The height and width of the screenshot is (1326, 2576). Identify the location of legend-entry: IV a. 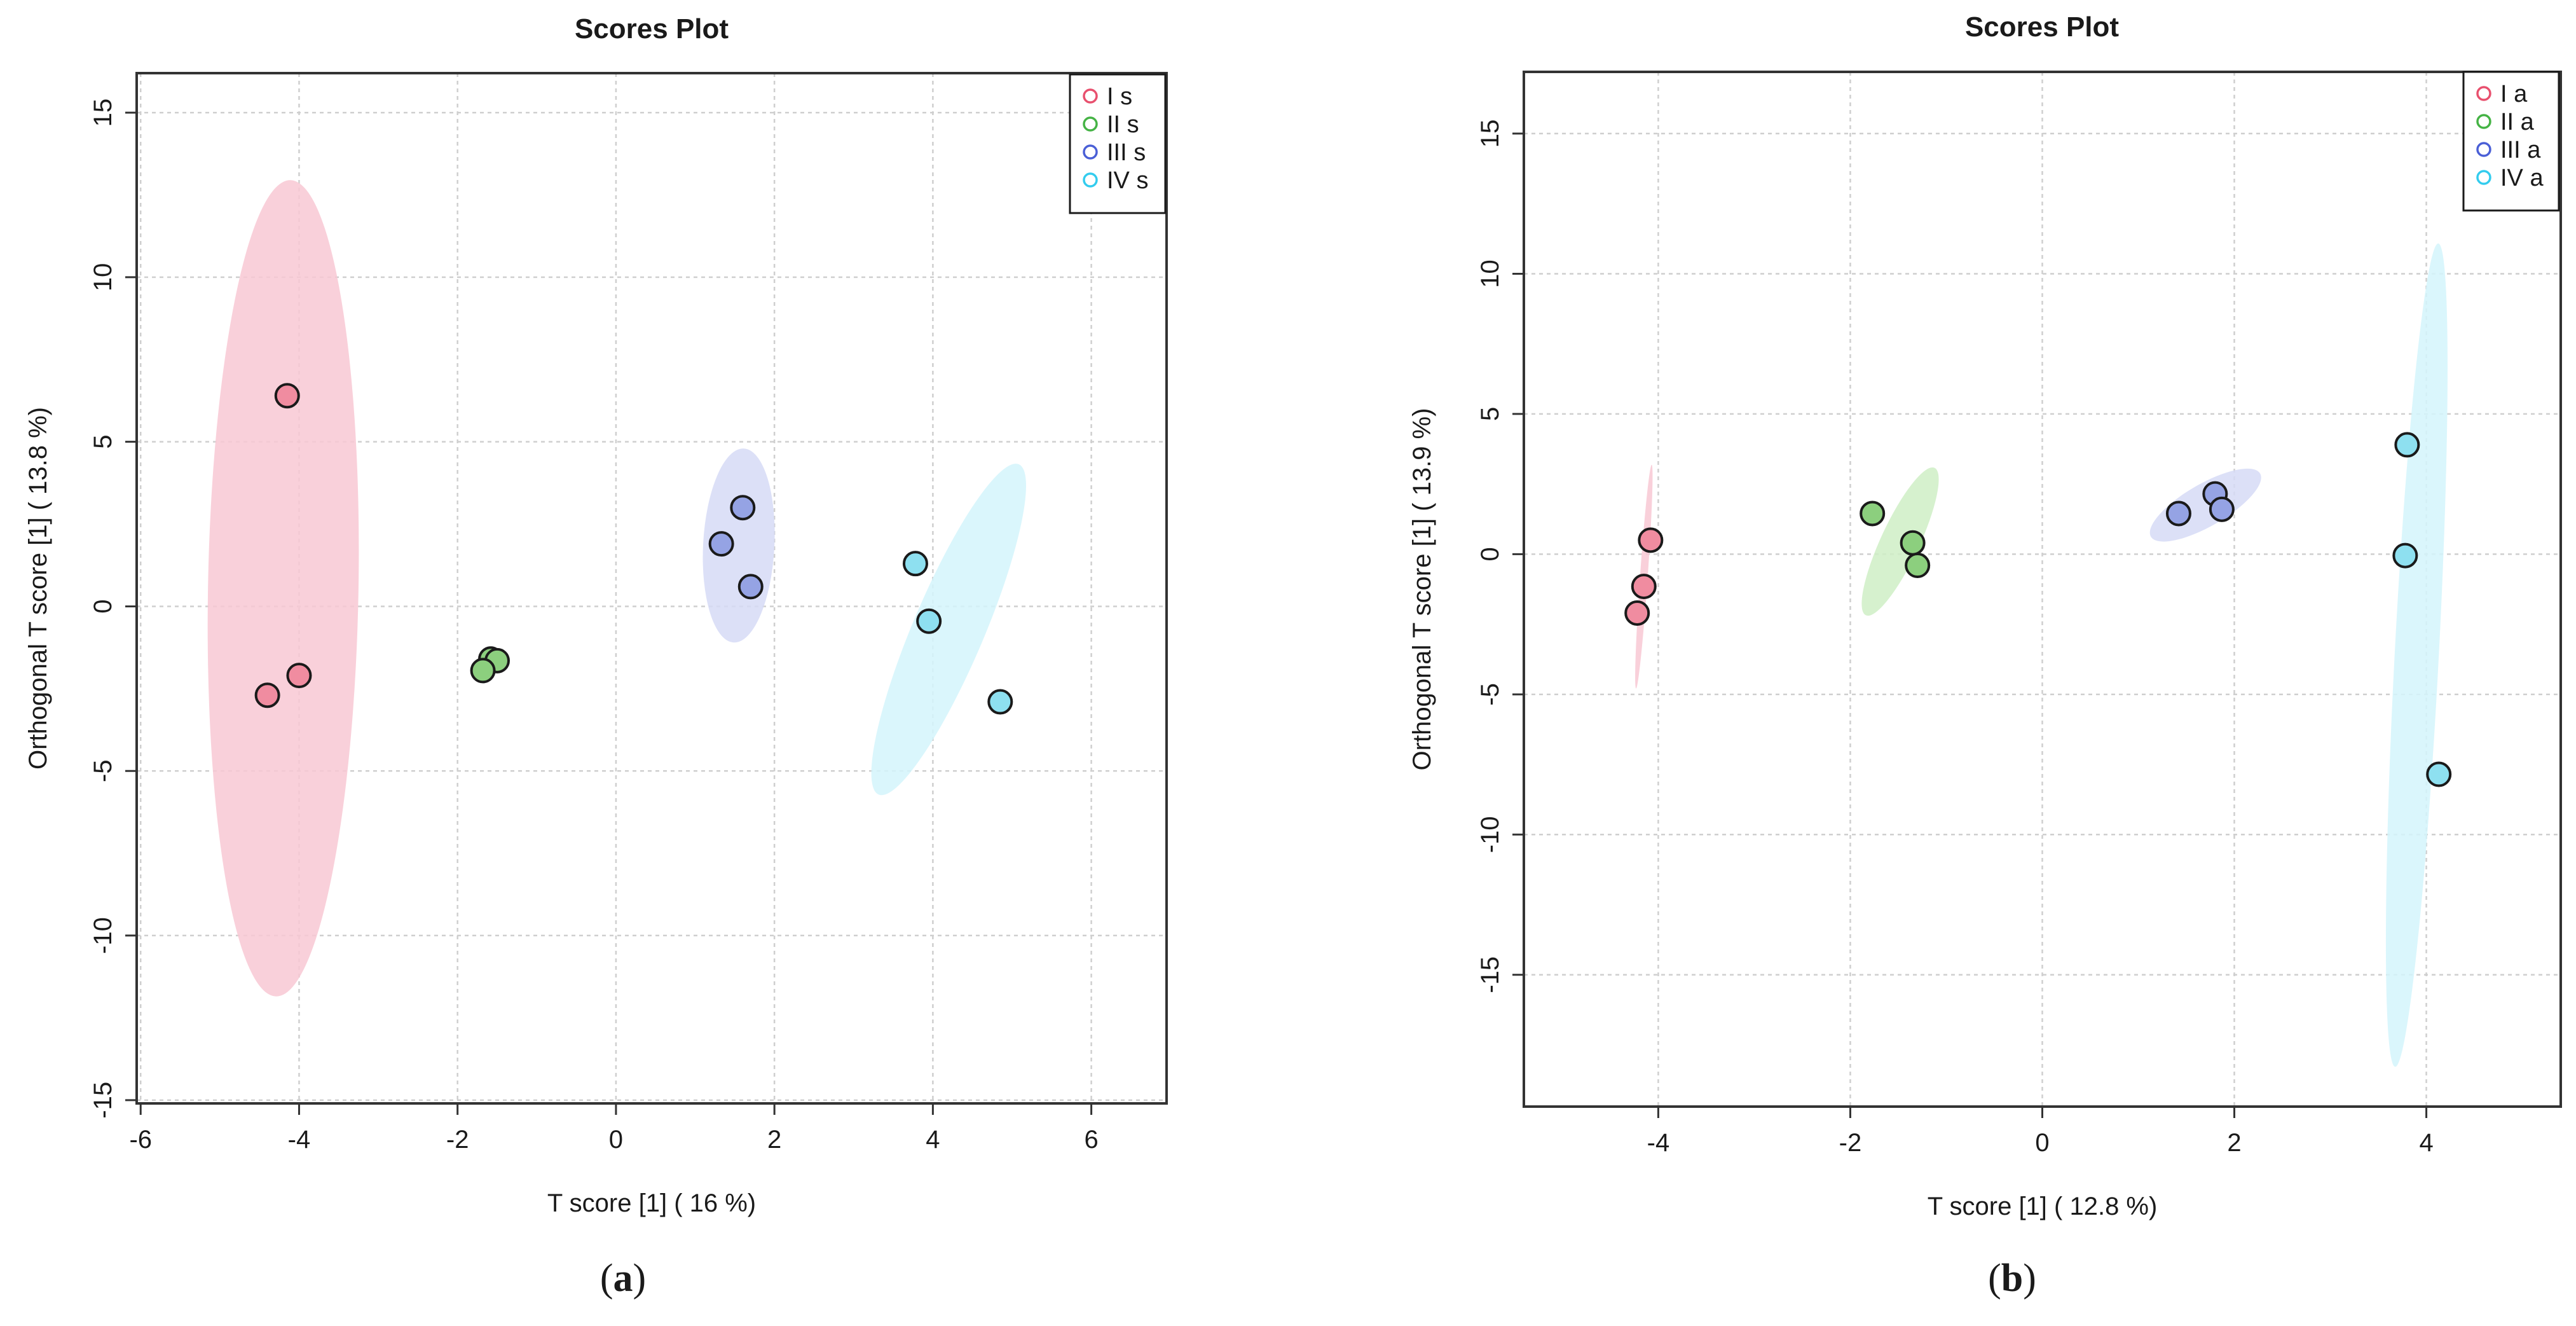
(2522, 178).